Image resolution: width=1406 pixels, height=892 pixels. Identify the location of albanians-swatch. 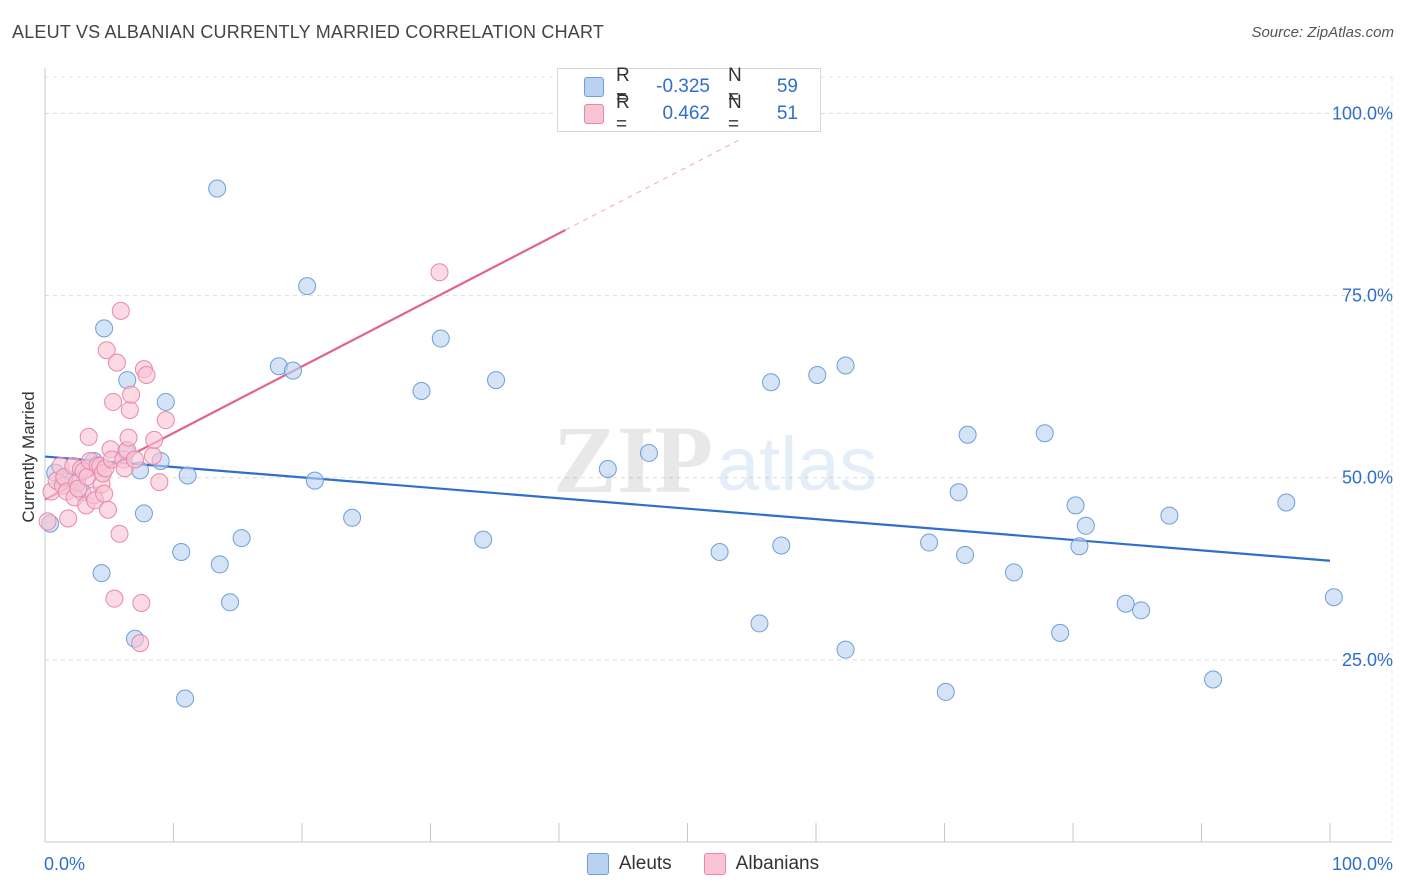
(594, 114).